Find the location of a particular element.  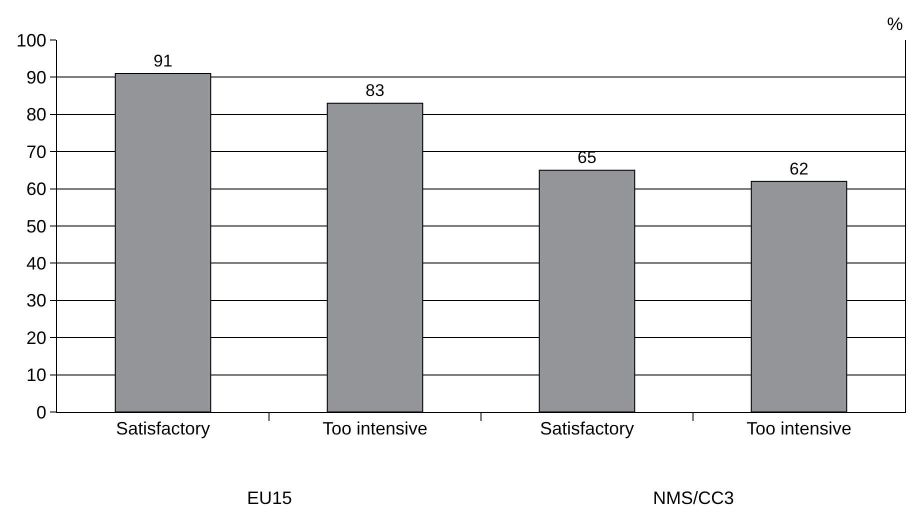

y-tick-label: 30 is located at coordinates (36, 300).